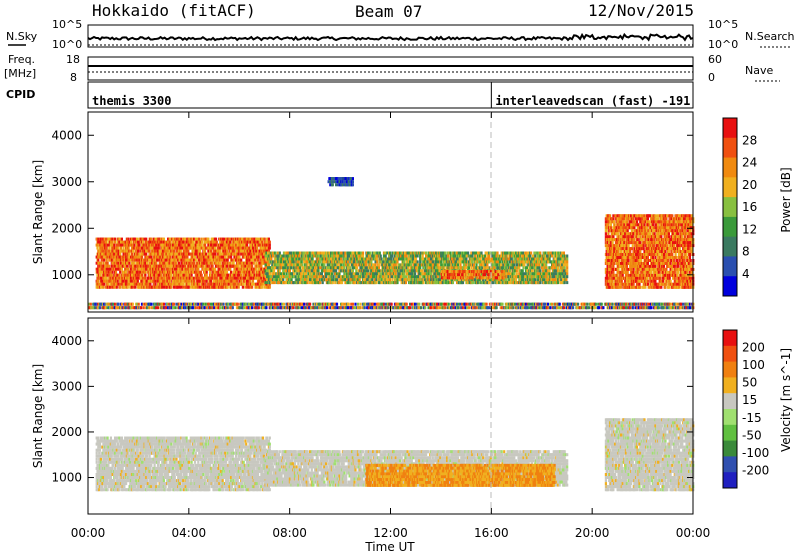  I want to click on nave-tick-top: 60, so click(715, 59).